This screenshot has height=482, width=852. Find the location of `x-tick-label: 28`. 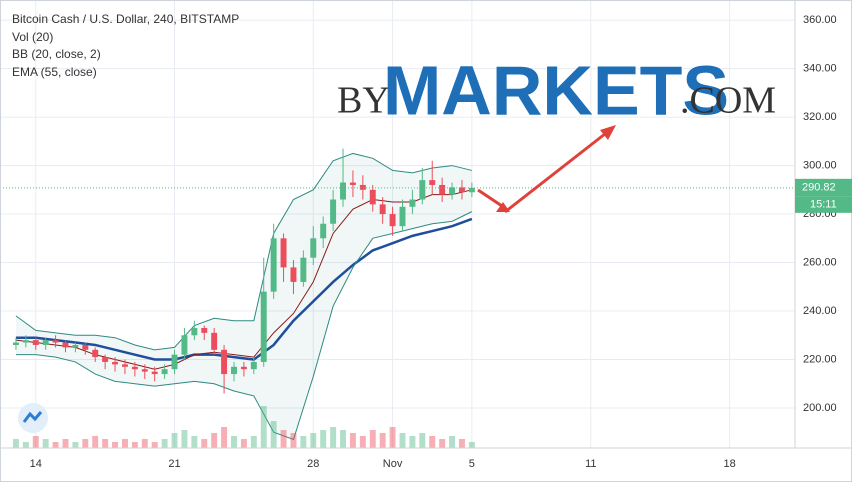

x-tick-label: 28 is located at coordinates (313, 464).